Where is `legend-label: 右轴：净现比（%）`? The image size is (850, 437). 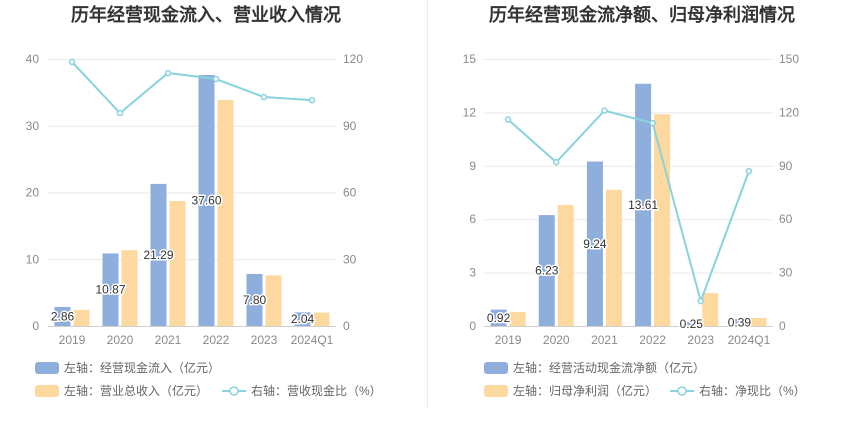 legend-label: 右轴：净现比（%） is located at coordinates (752, 390).